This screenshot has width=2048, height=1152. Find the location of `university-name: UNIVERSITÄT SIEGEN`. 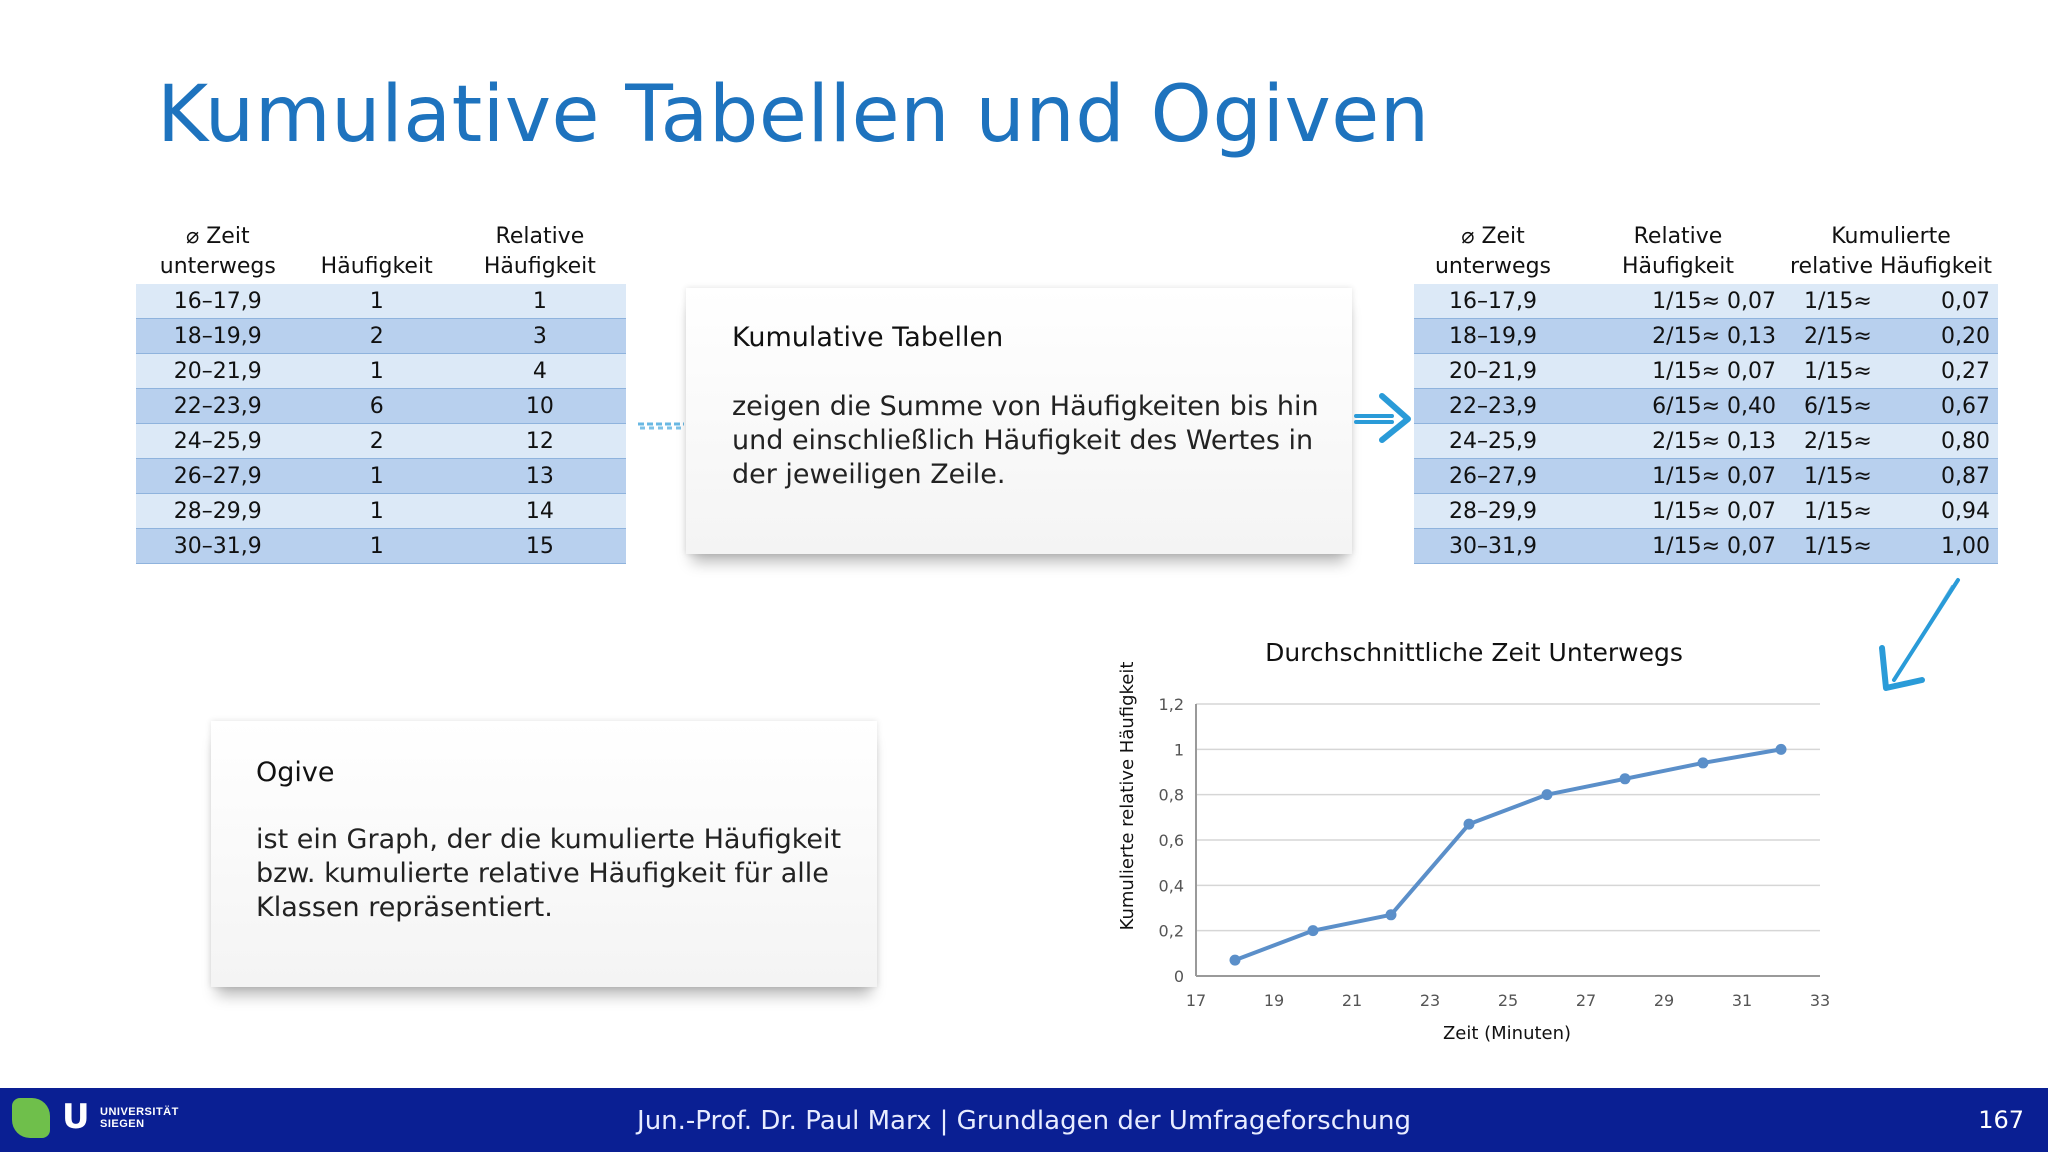

university-name: UNIVERSITÄT SIEGEN is located at coordinates (139, 1118).